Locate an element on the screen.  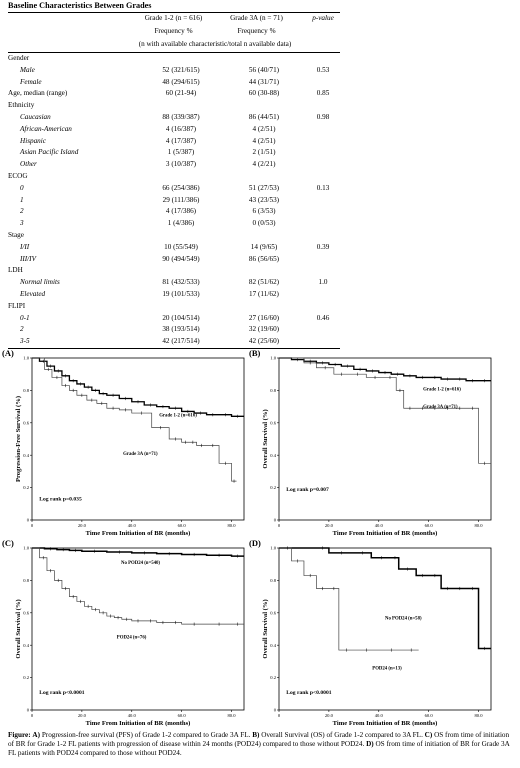
row-label: Male is located at coordinates (27, 69).